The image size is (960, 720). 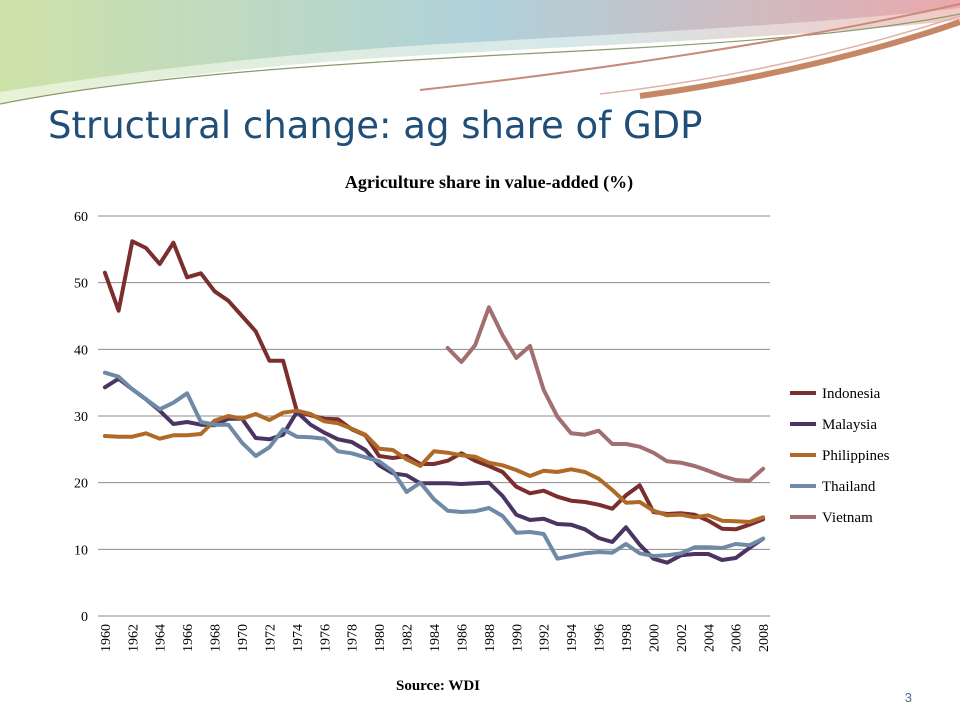 I want to click on x-tick-label: 1996, so click(x=600, y=638).